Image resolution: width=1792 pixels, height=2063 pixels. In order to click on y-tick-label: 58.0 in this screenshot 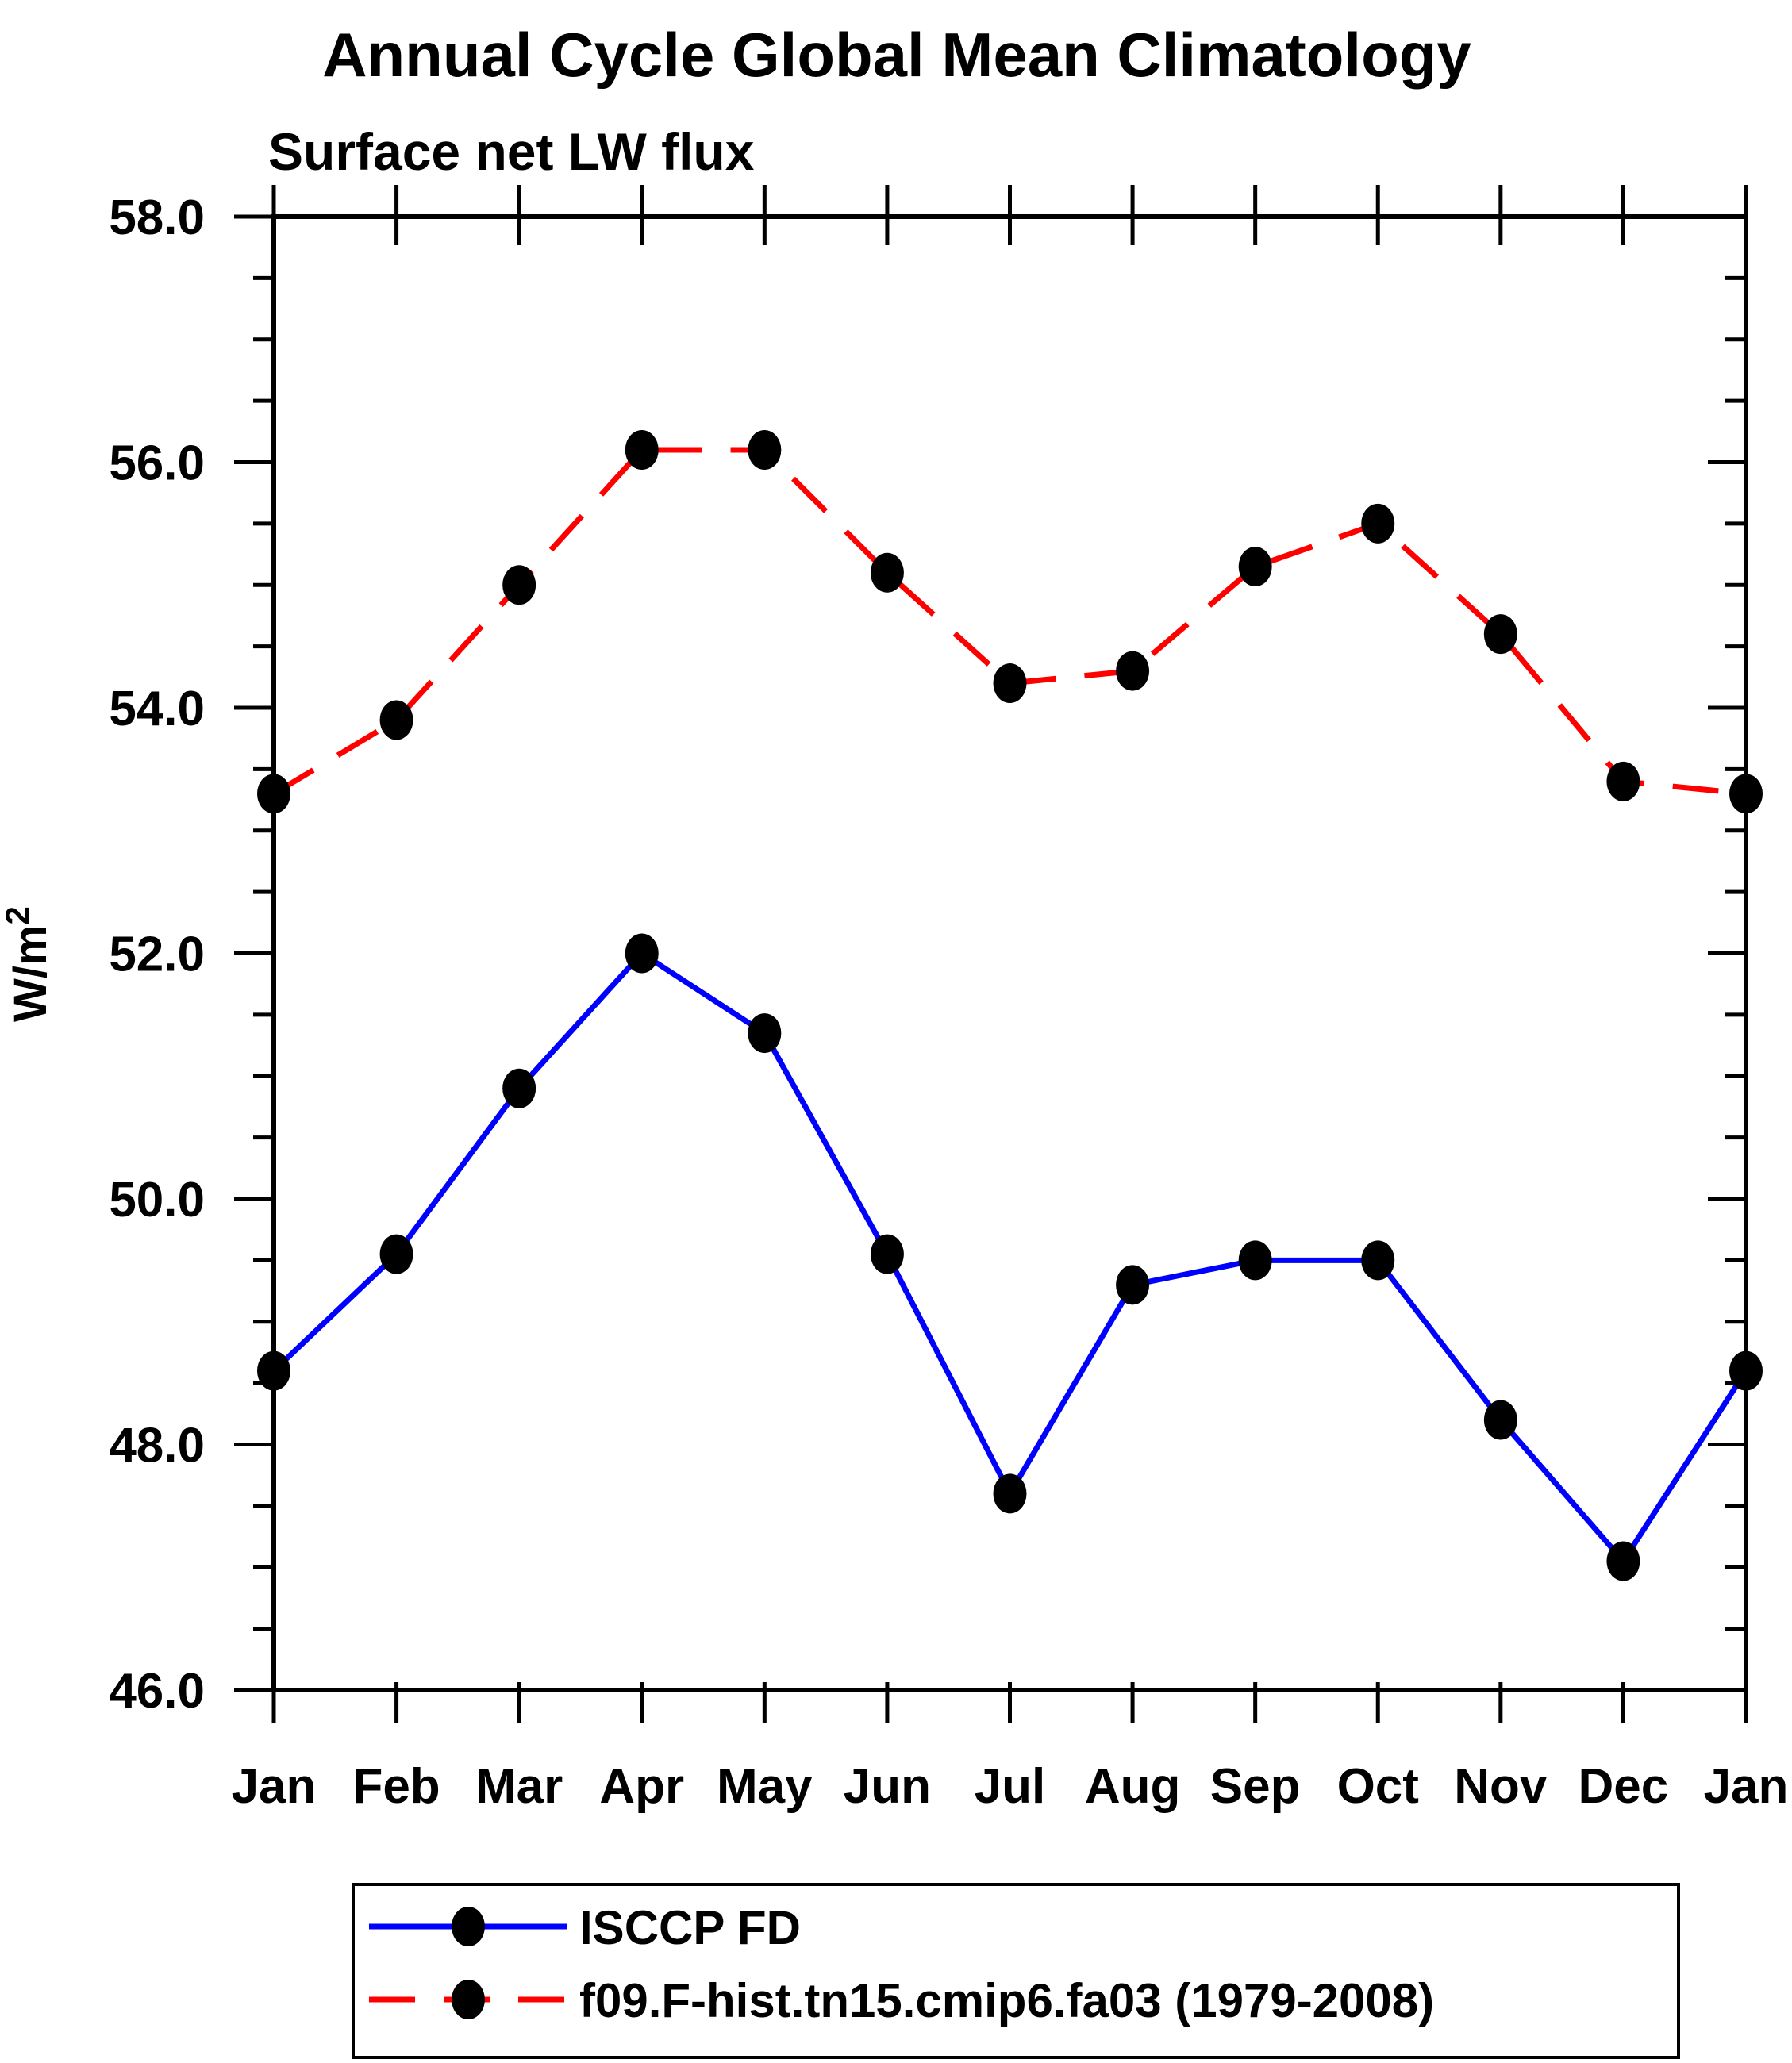, I will do `click(157, 217)`.